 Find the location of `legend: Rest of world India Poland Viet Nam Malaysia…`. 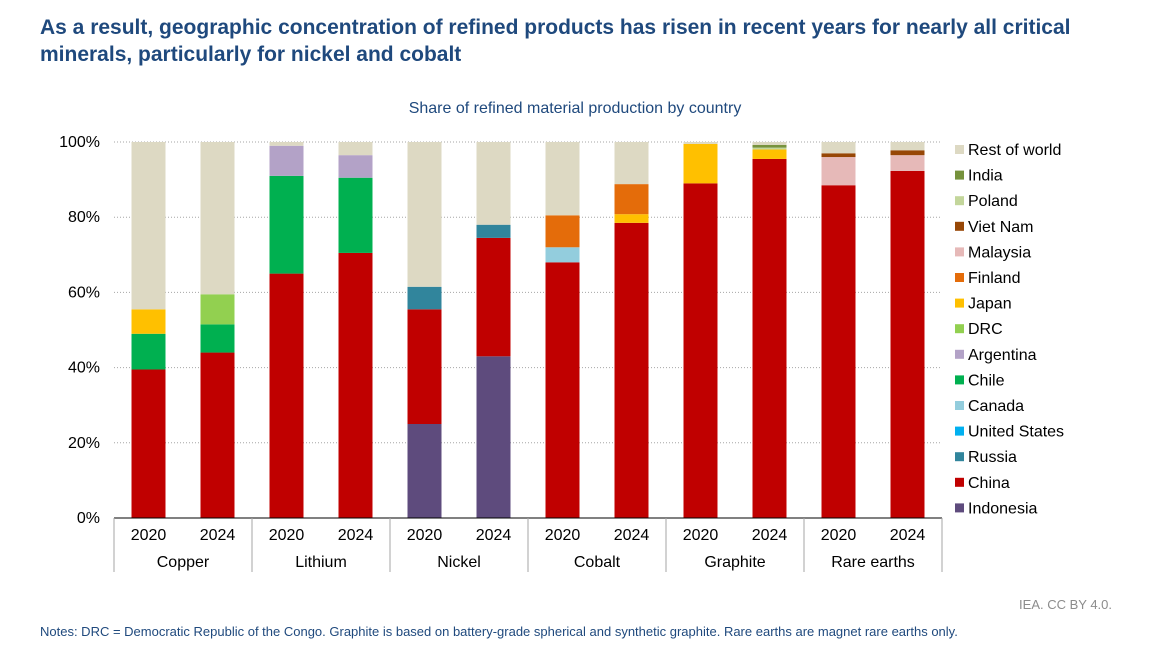

legend: Rest of world India Poland Viet Nam Malaysia… is located at coordinates (1009, 329).